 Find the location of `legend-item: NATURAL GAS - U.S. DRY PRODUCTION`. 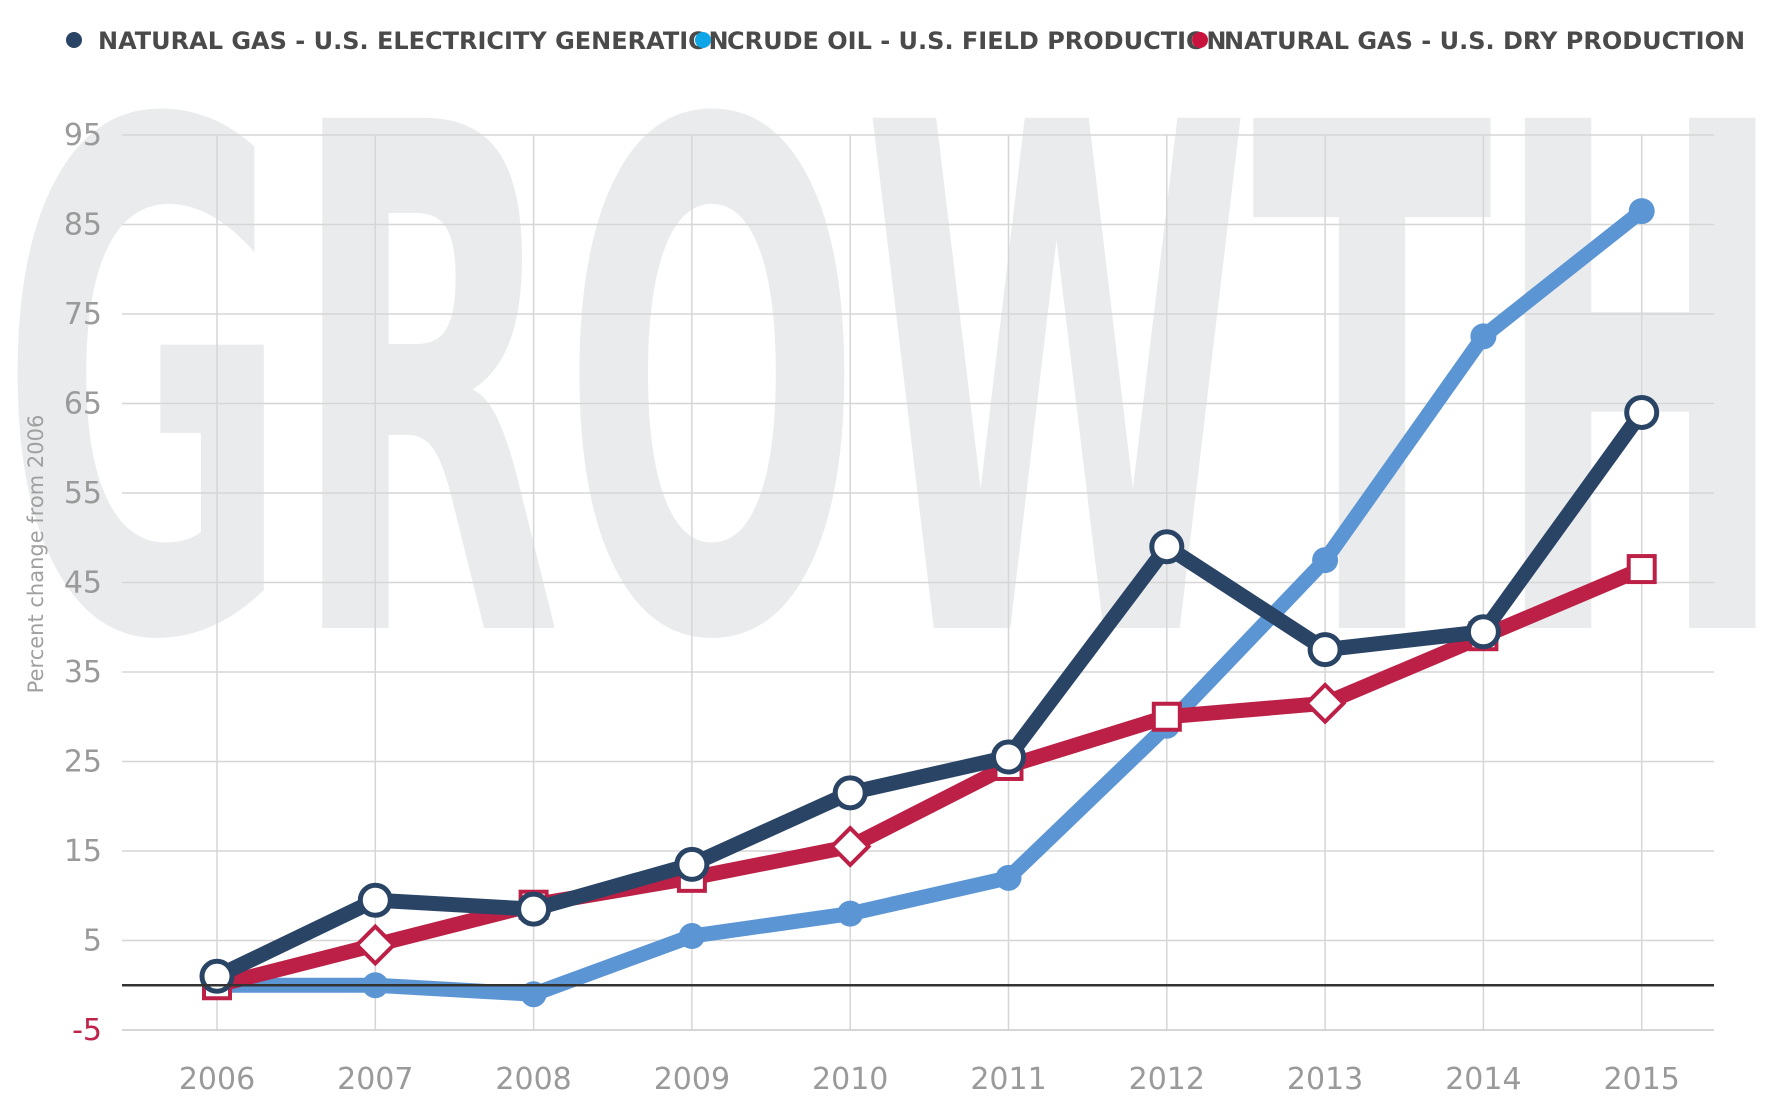

legend-item: NATURAL GAS - U.S. DRY PRODUCTION is located at coordinates (1468, 41).